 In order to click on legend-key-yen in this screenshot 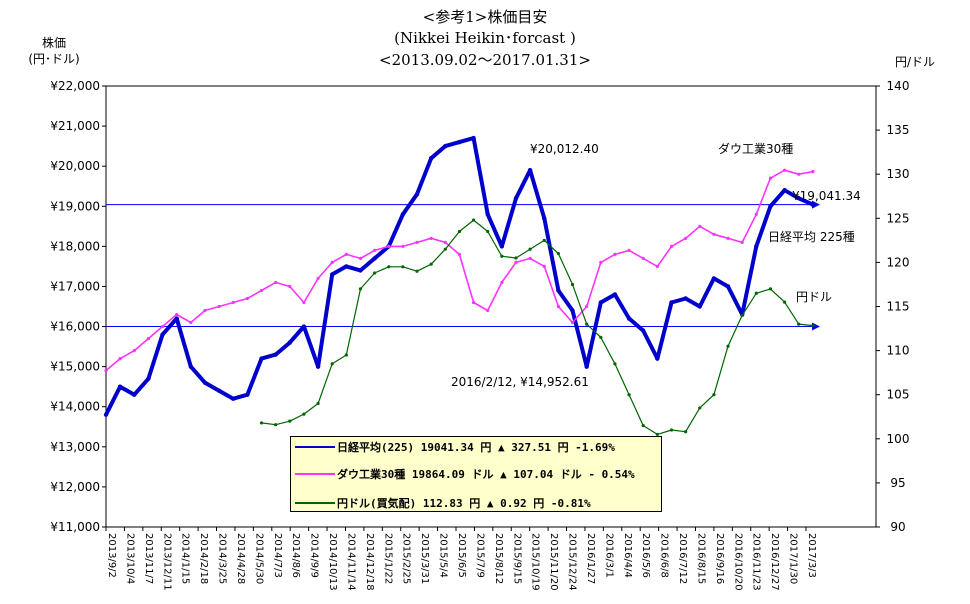, I will do `click(315, 503)`.